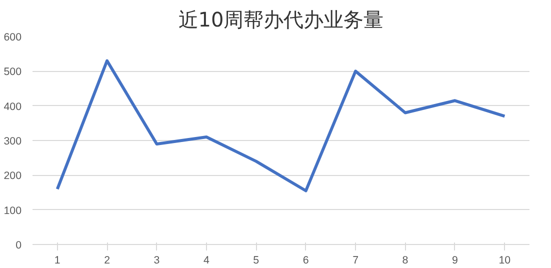  Describe the element at coordinates (281, 20) in the screenshot. I see `chart-title: 近10周帮办代办业务量` at that location.